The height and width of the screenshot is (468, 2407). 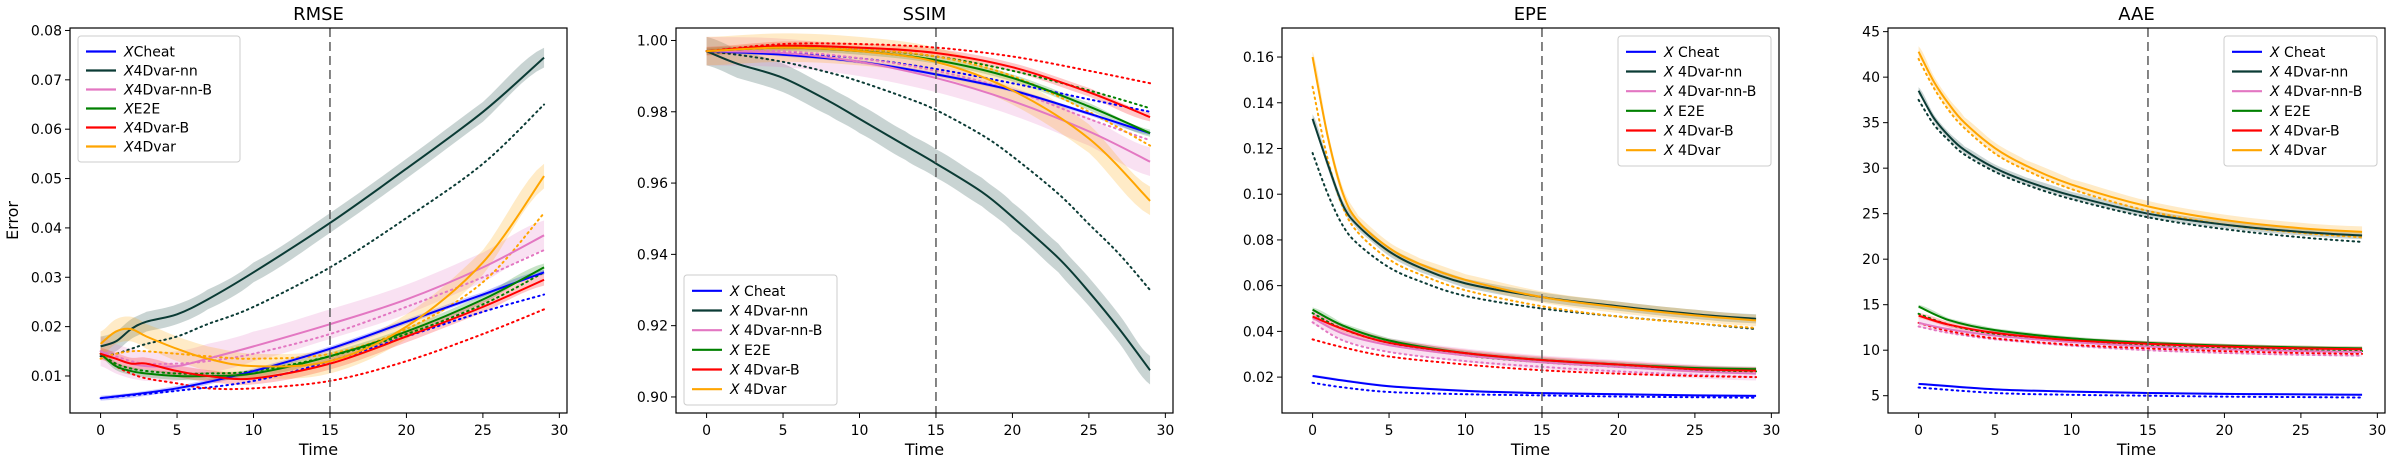 I want to click on legend-label-x4dvar: X4Dvar, so click(x=149, y=148).